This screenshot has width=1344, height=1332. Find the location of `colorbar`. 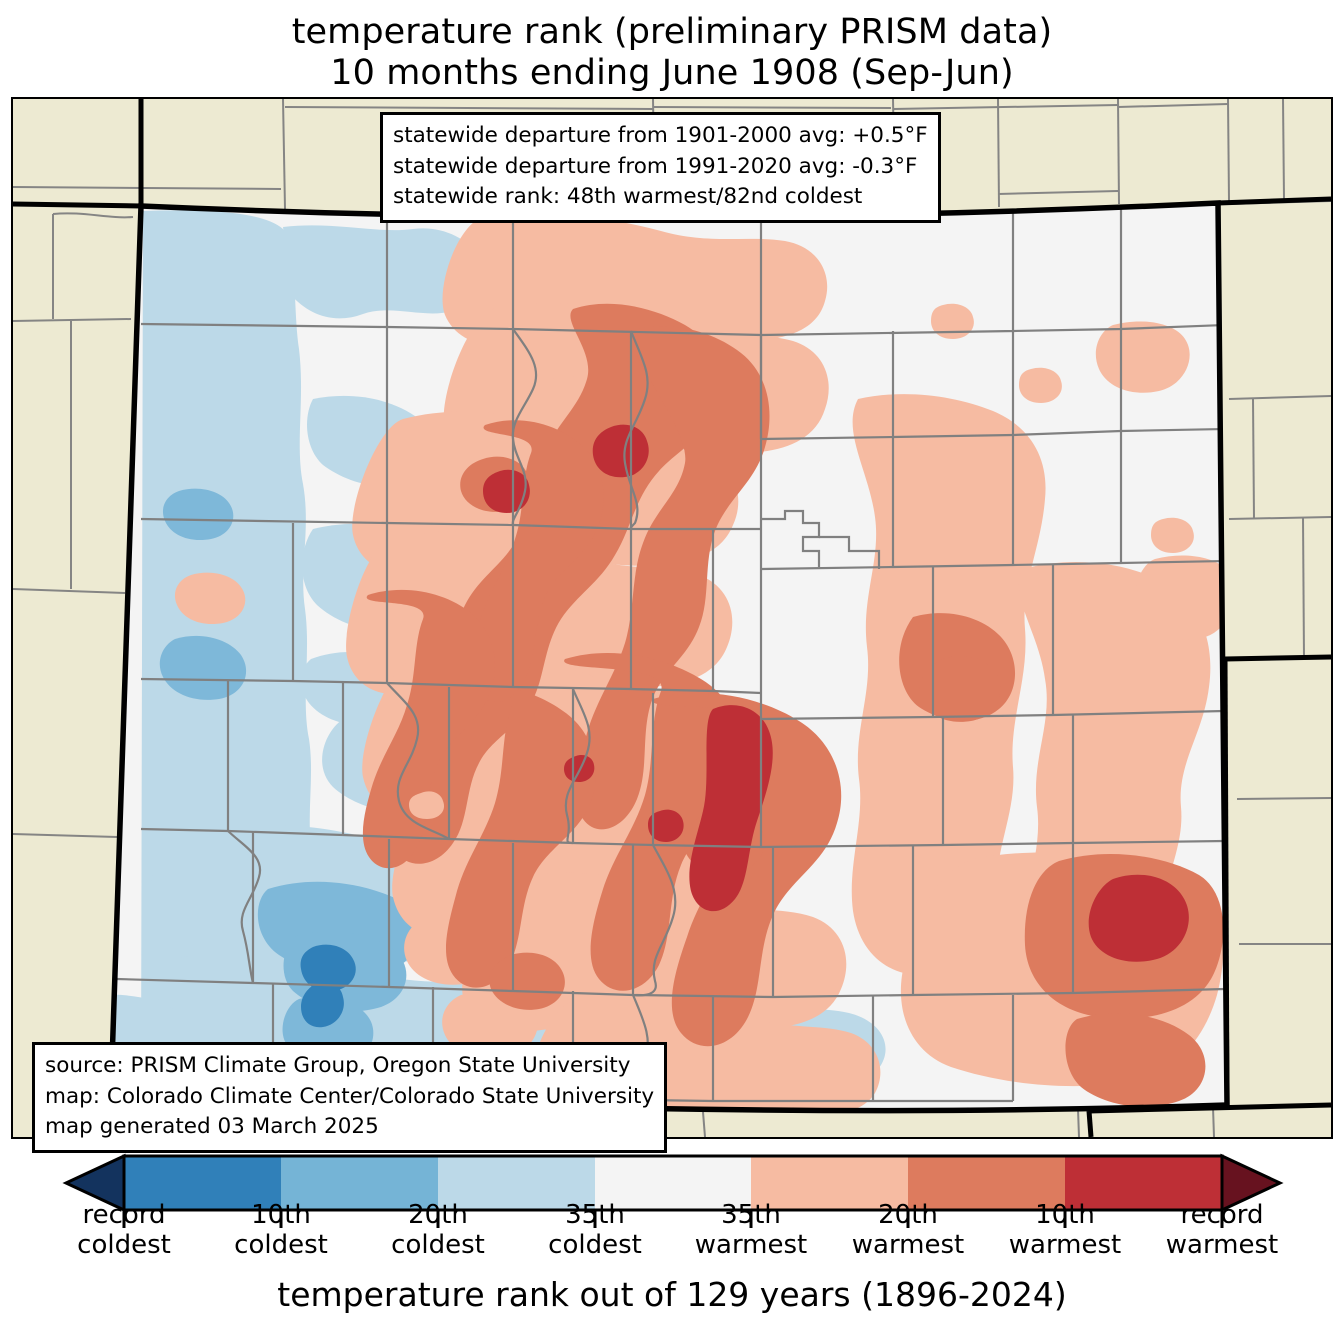

colorbar is located at coordinates (672, 1213).